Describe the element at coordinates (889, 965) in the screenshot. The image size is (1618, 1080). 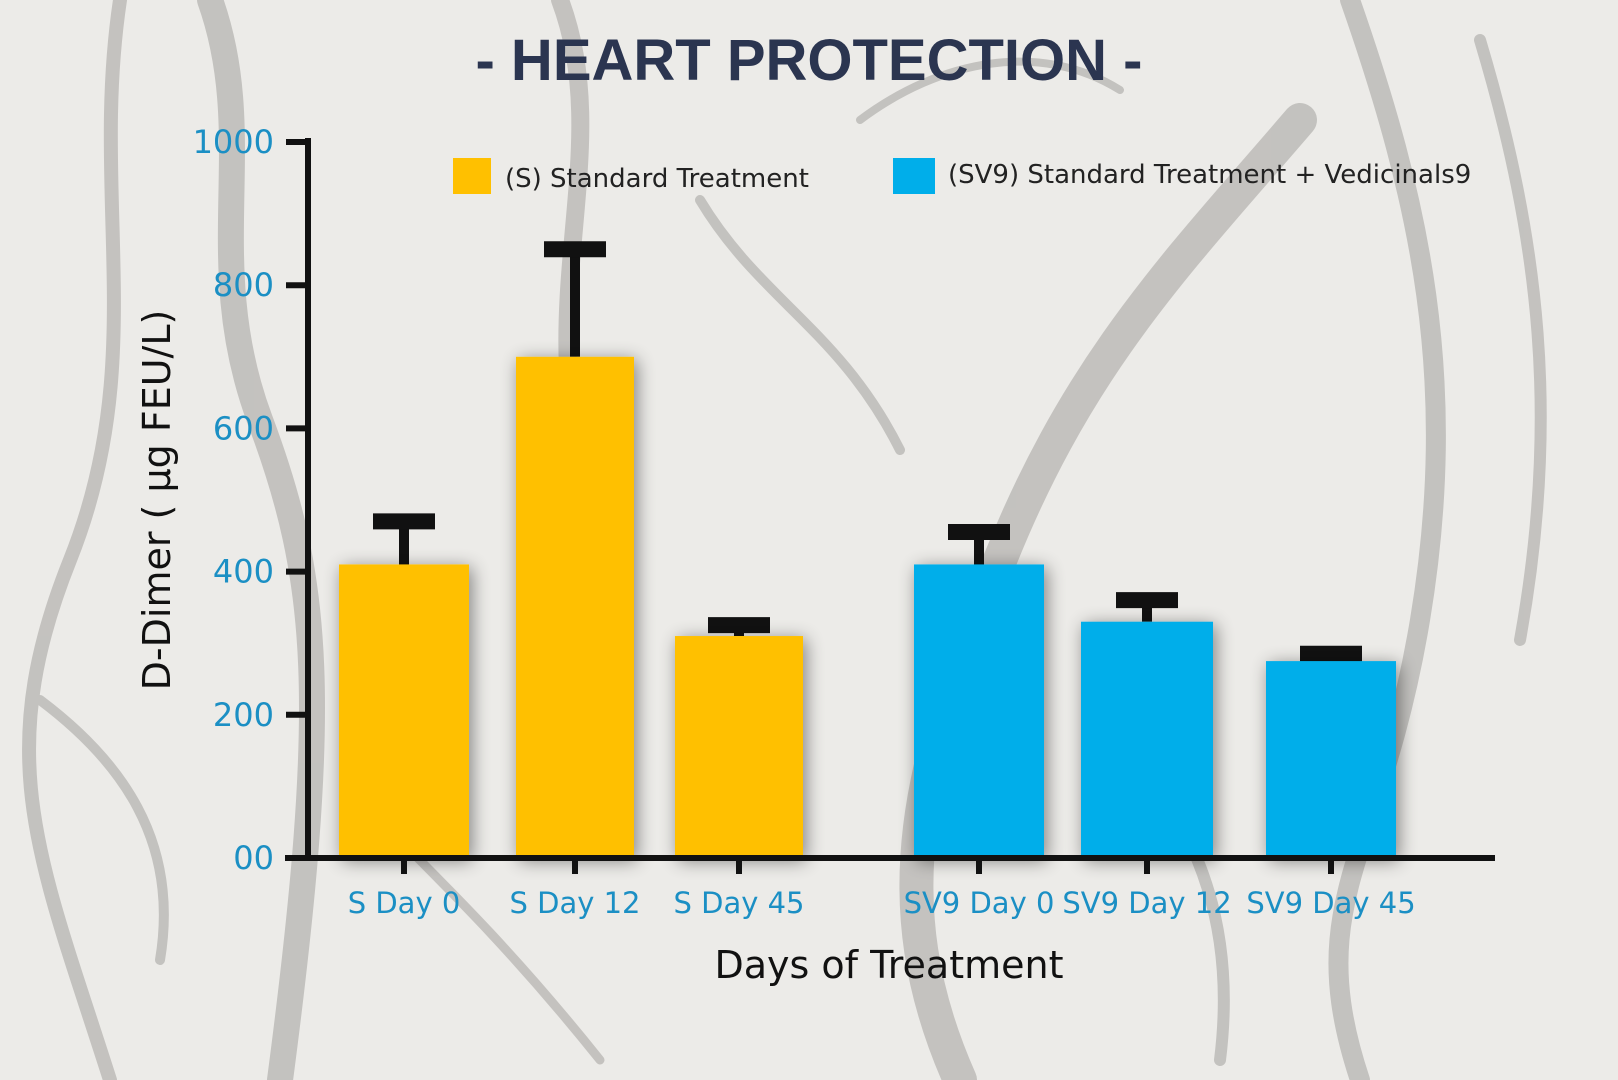
I see `x-axis-label: Days of Treatment` at that location.